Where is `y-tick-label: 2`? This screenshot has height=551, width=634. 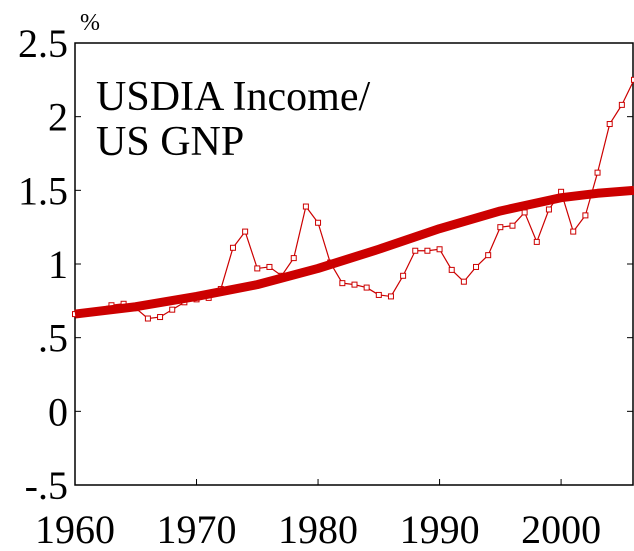
y-tick-label: 2 is located at coordinates (58, 117).